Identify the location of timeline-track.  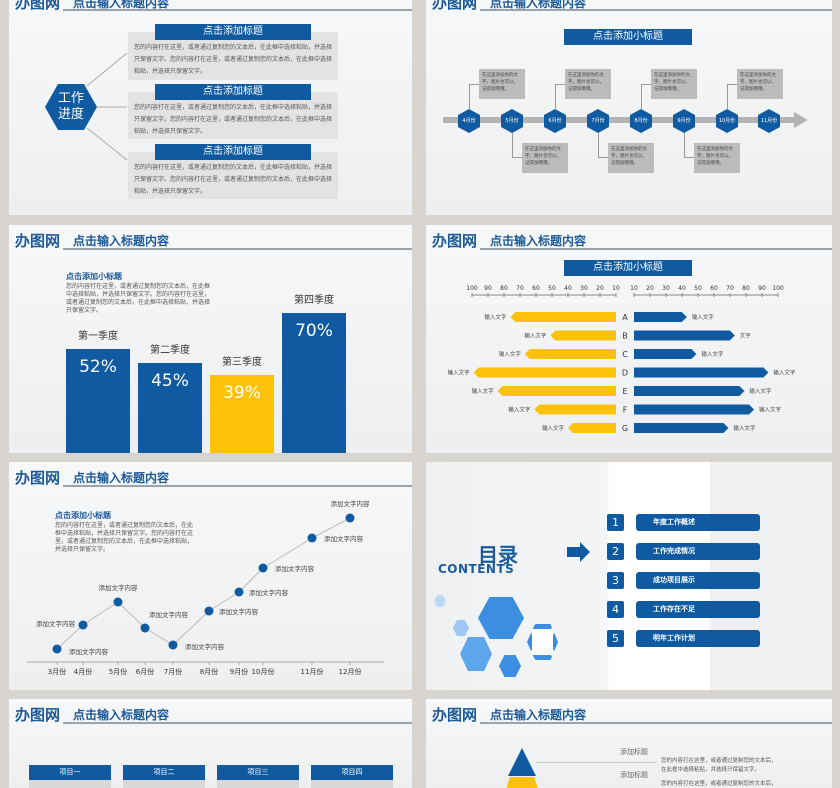
(620, 120).